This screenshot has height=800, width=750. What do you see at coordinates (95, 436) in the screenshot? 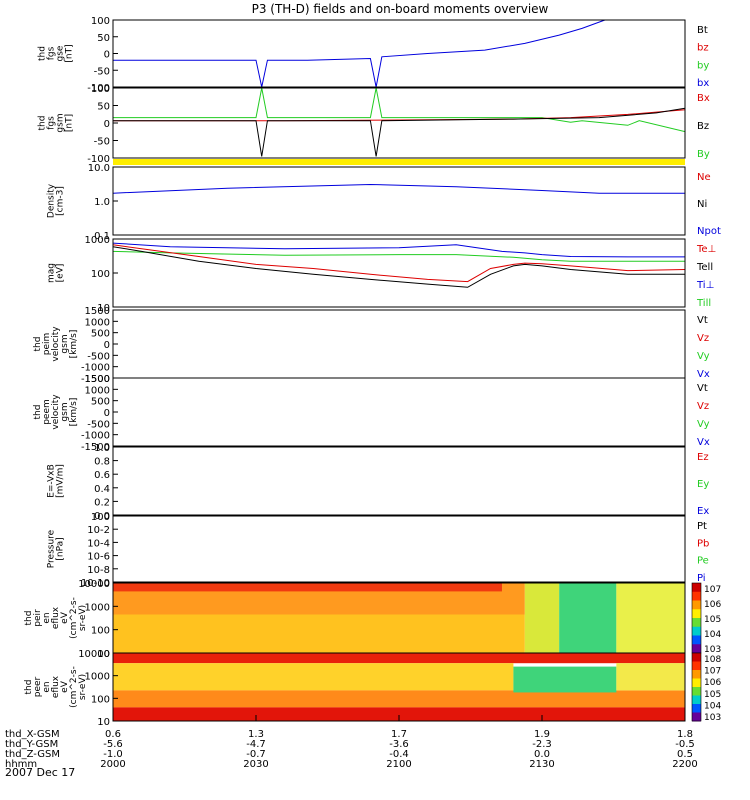
I see `y-tick-label: -1000` at bounding box center [95, 436].